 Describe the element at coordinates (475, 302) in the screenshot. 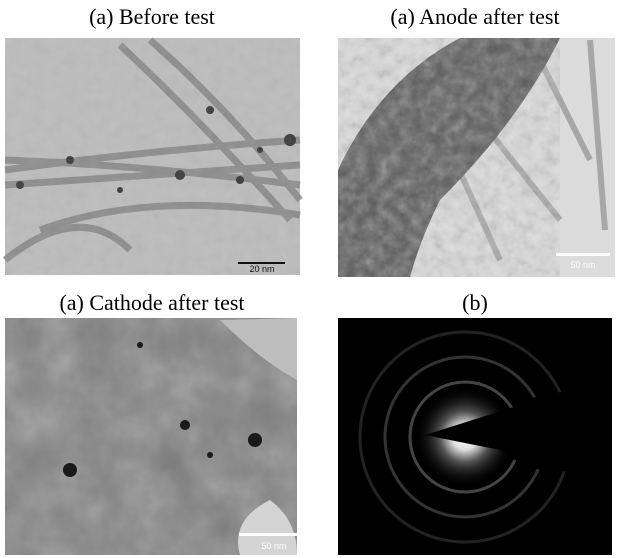

I see `caption: (b)` at that location.